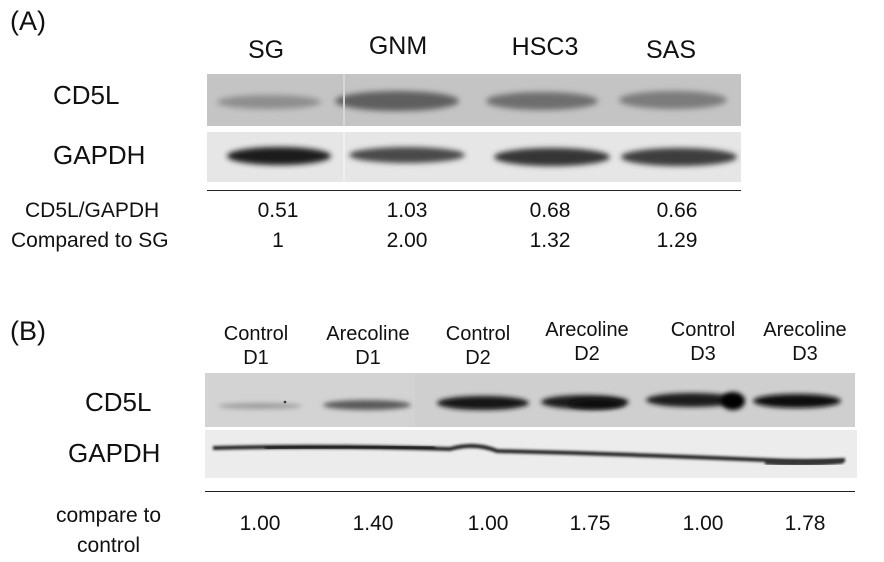 This screenshot has width=884, height=562. Describe the element at coordinates (99, 155) in the screenshot. I see `blot-row-label-gapdh: GAPDH` at that location.